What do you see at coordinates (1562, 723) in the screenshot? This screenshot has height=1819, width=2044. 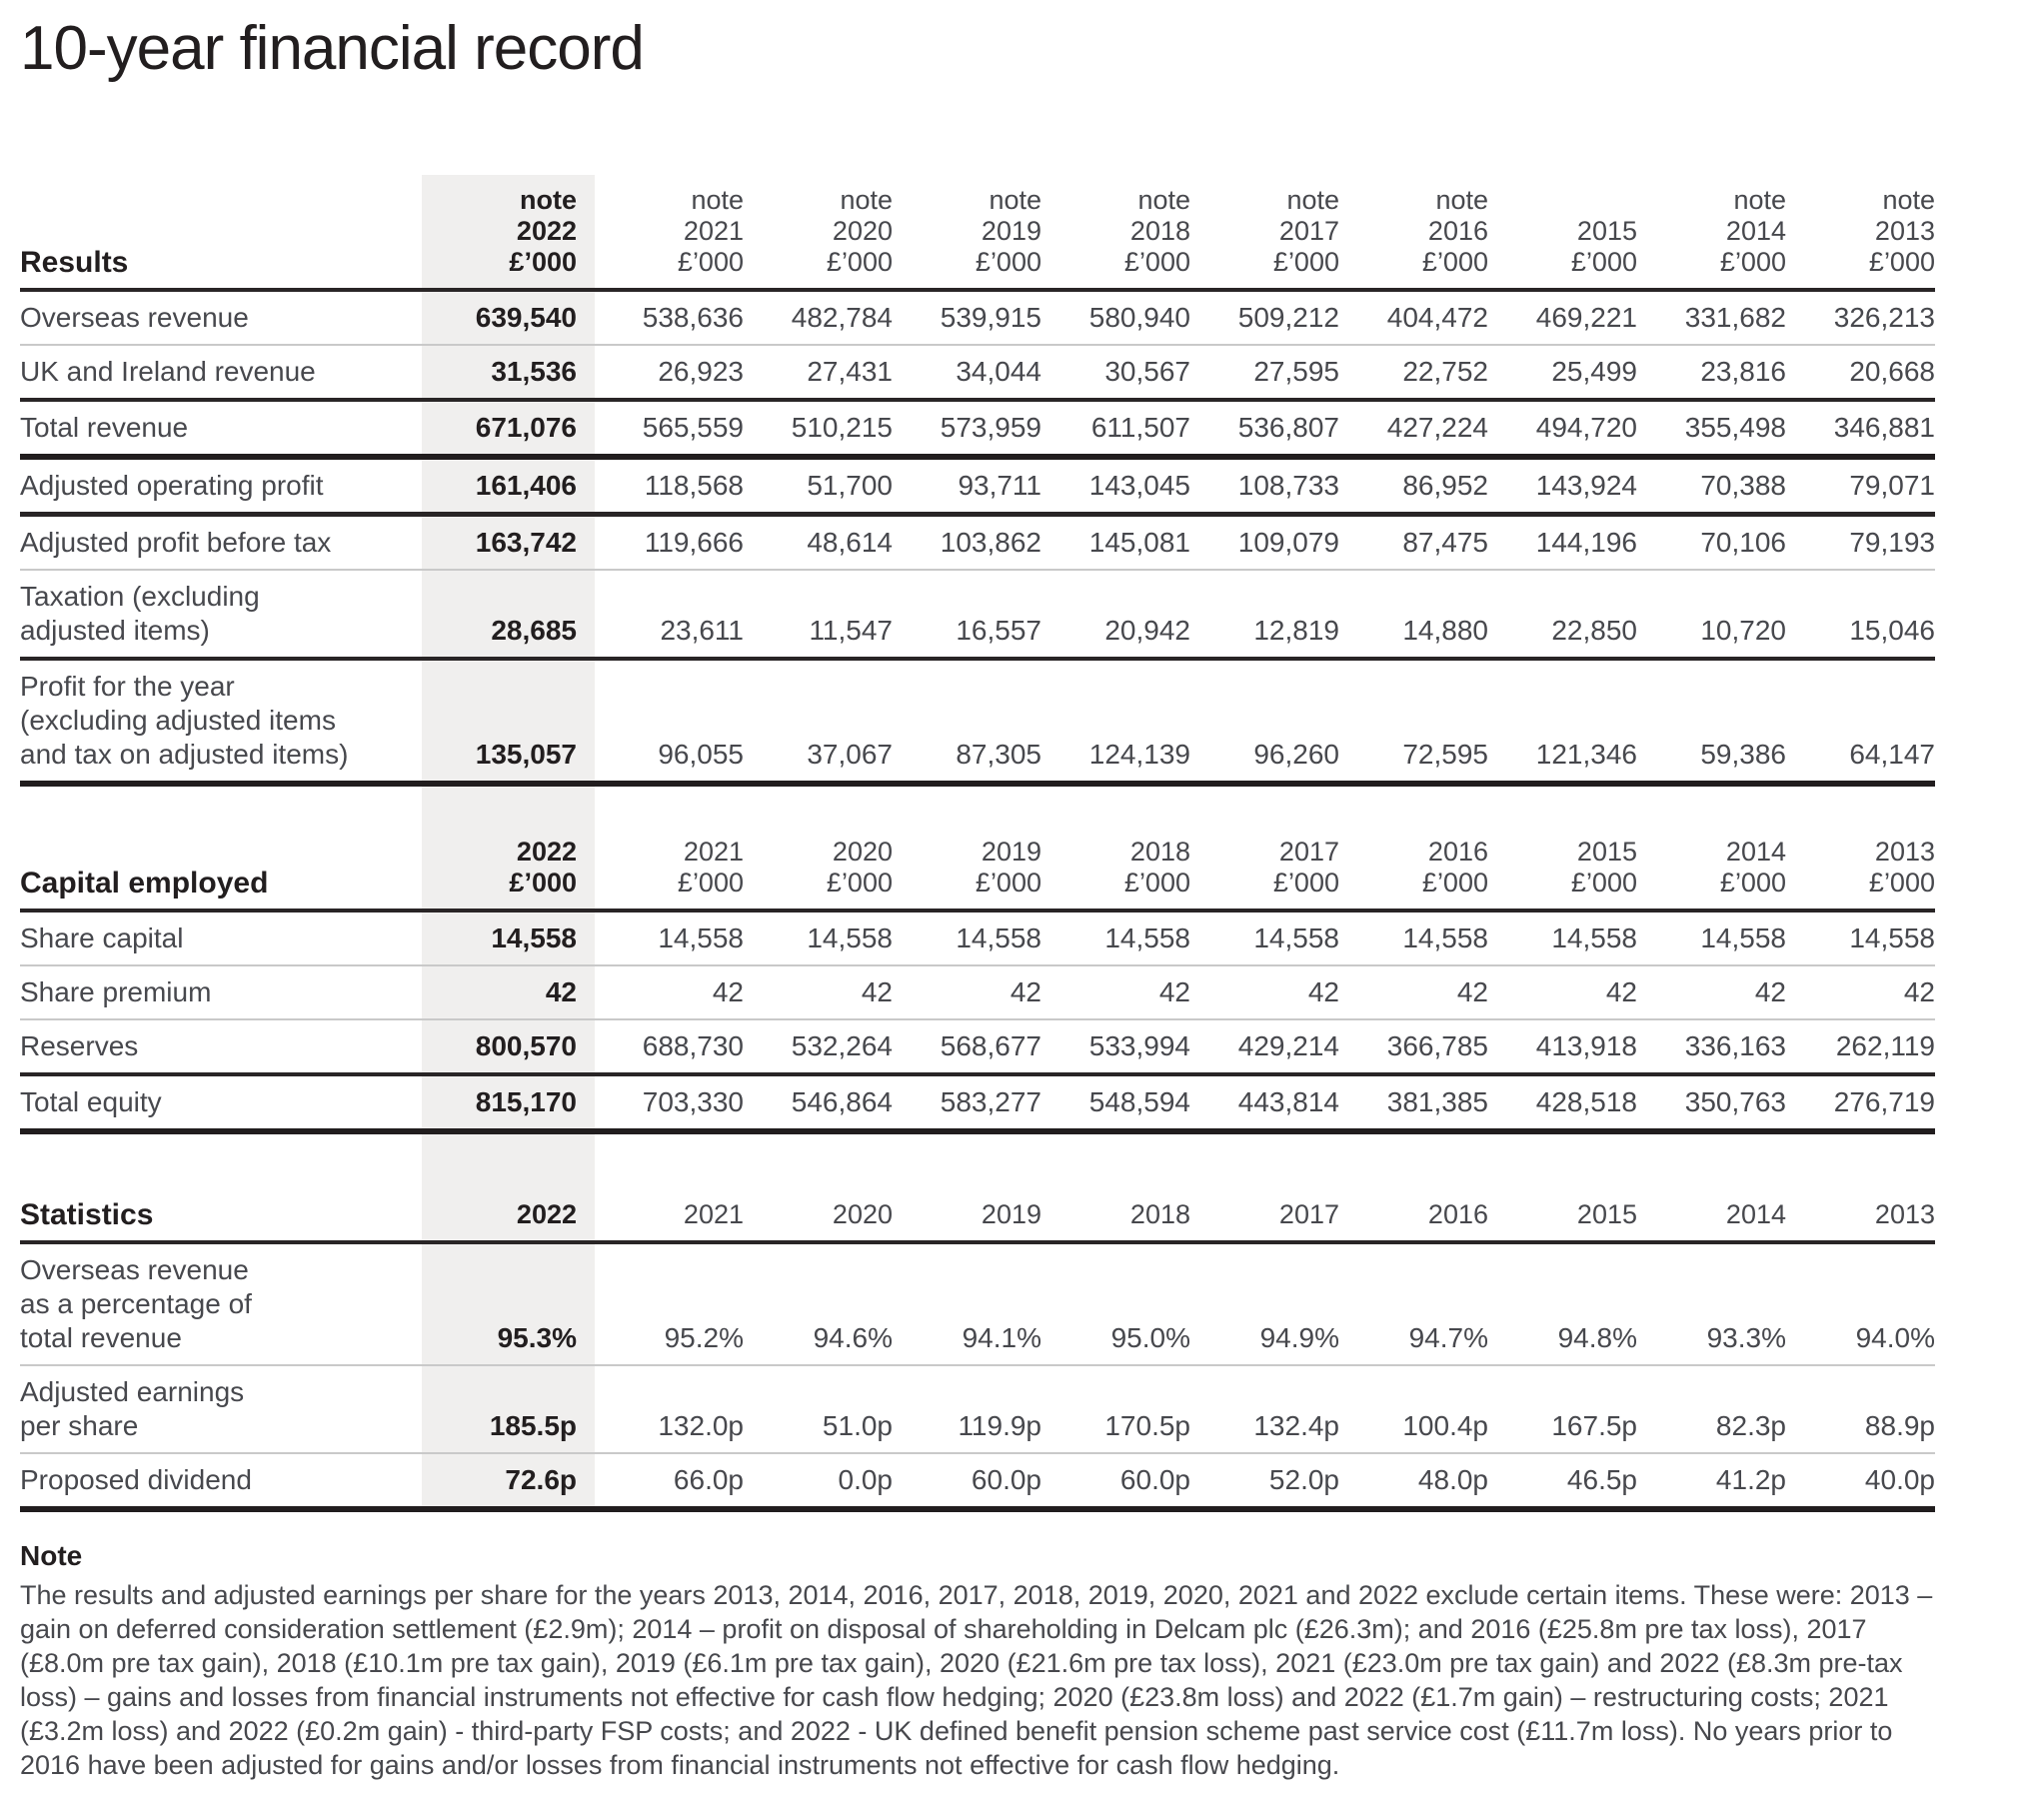 I see `value-cell: 121,346` at bounding box center [1562, 723].